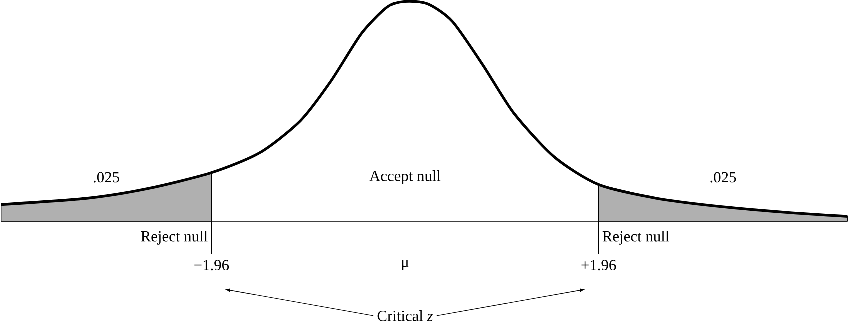 This screenshot has height=325, width=849. What do you see at coordinates (406, 316) in the screenshot?
I see `text: Critical z` at bounding box center [406, 316].